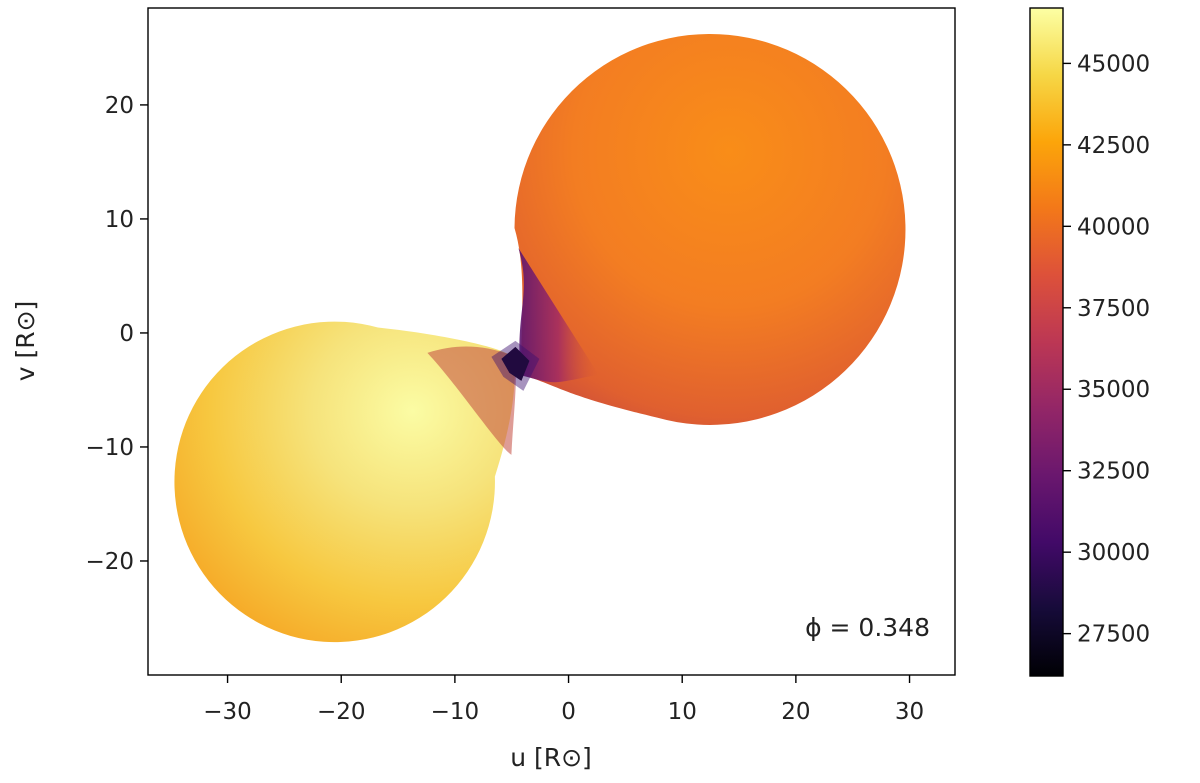 The image size is (1200, 783). What do you see at coordinates (1113, 227) in the screenshot?
I see `colorbar-tick-label: 40000` at bounding box center [1113, 227].